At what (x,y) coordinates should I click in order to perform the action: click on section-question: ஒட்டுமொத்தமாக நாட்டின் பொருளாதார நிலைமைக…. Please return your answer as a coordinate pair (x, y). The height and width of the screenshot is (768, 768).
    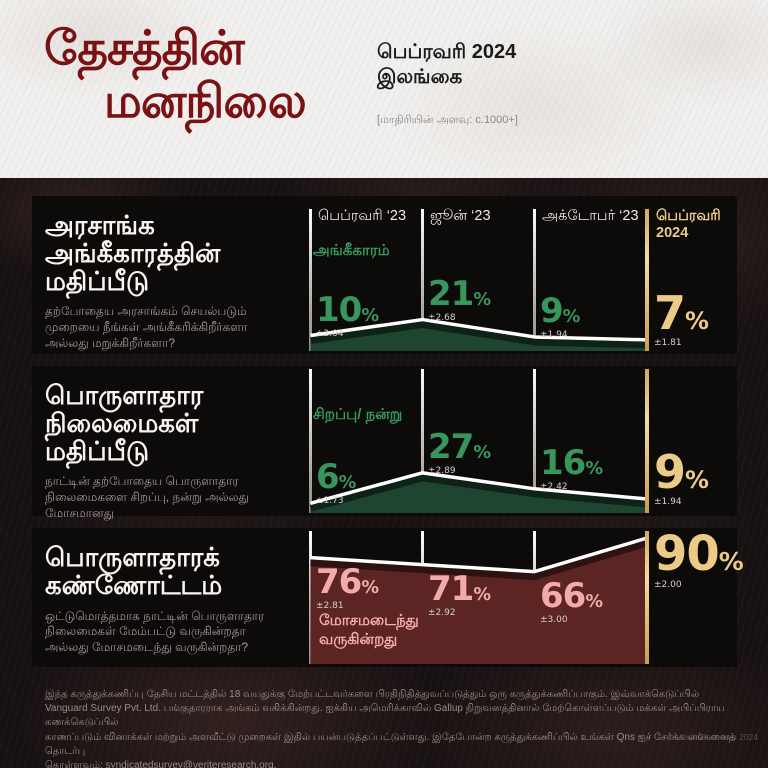
    Looking at the image, I should click on (155, 631).